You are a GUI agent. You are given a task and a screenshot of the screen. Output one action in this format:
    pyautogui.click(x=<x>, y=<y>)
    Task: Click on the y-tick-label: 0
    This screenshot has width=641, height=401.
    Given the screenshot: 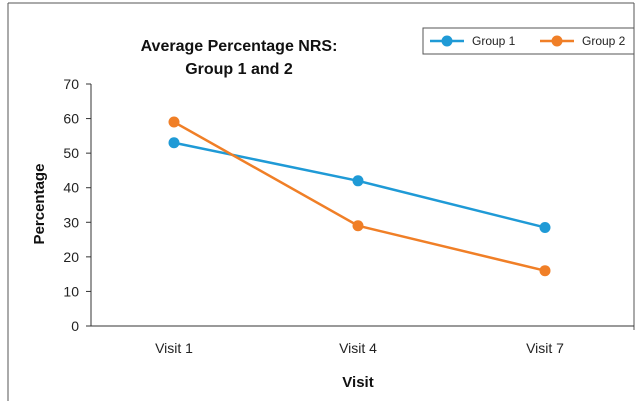 What is the action you would take?
    pyautogui.click(x=75, y=326)
    